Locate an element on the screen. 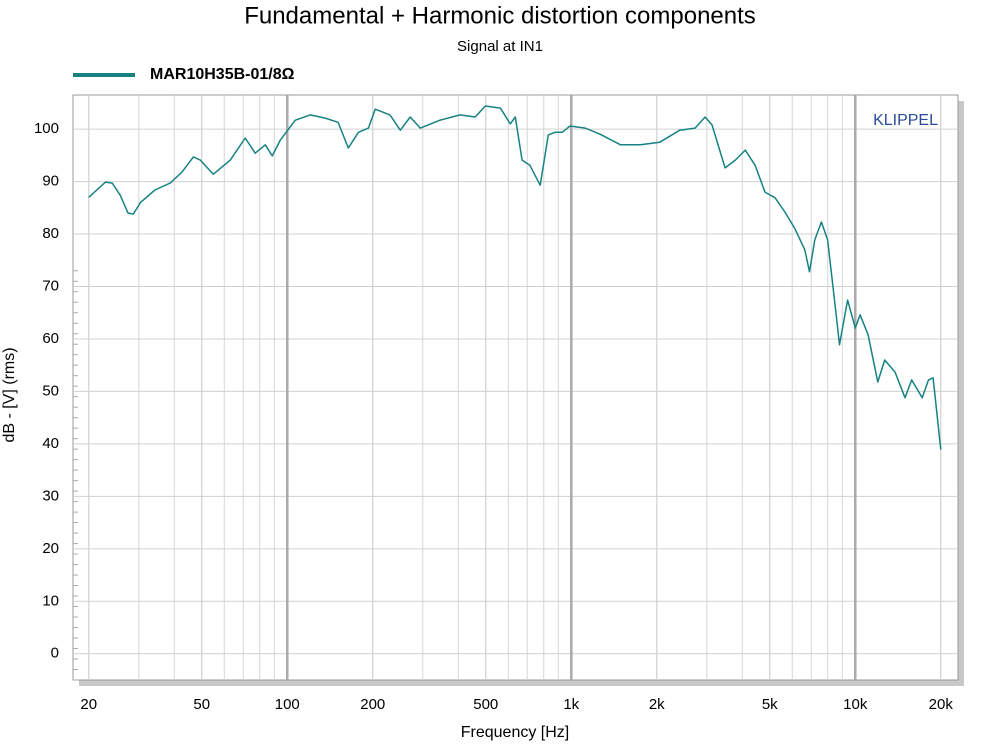  y-tick-label: 30 is located at coordinates (50, 495).